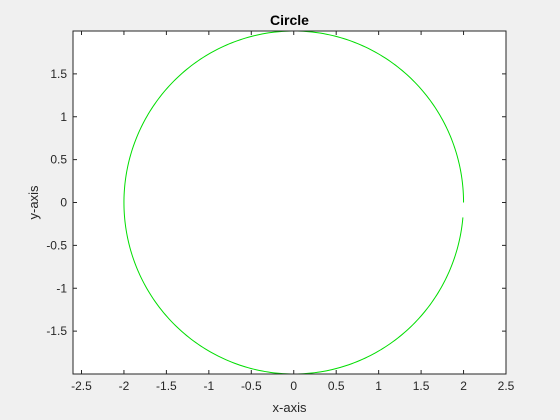 Image resolution: width=560 pixels, height=420 pixels. What do you see at coordinates (33, 202) in the screenshot?
I see `y-axis-label: y-axis` at bounding box center [33, 202].